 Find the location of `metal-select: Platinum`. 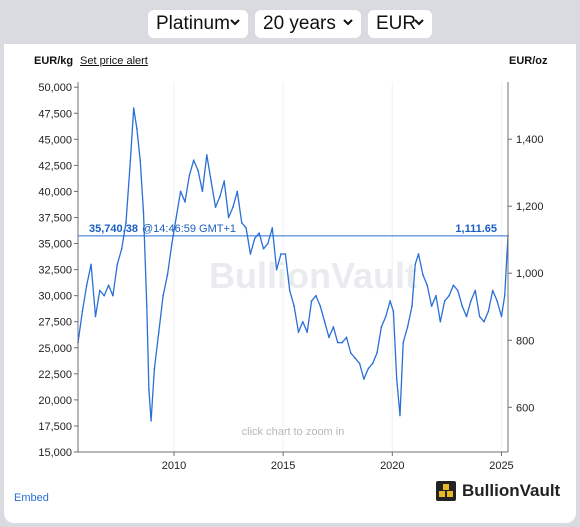

metal-select: Platinum is located at coordinates (198, 24).